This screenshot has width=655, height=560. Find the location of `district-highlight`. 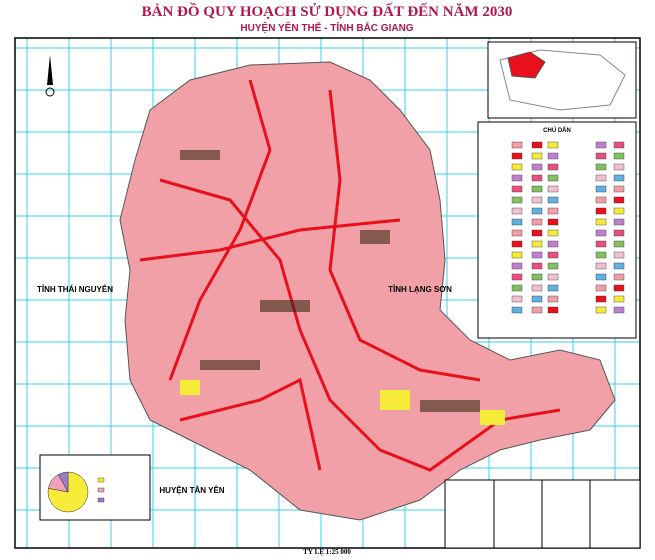

district-highlight is located at coordinates (526, 65).